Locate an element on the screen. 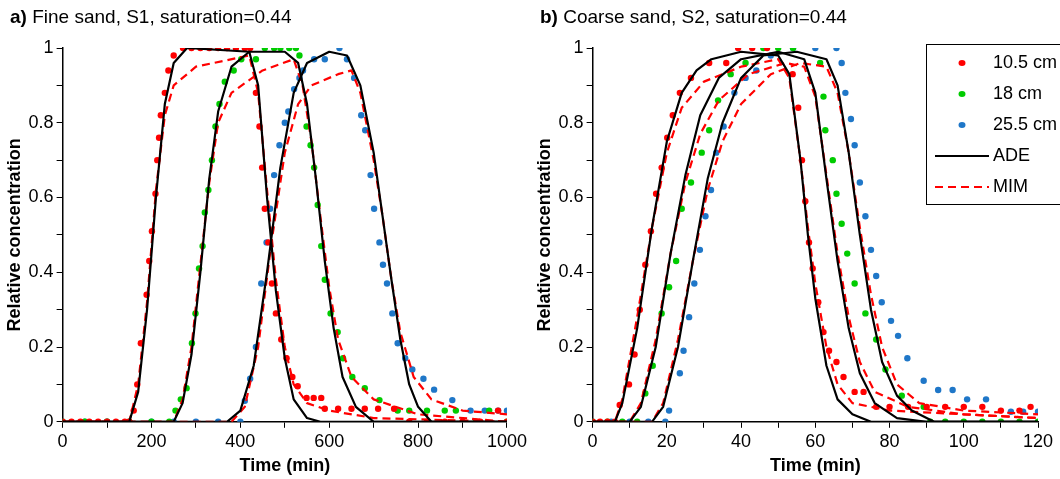 The height and width of the screenshot is (479, 1060). x-tick-label: 200 is located at coordinates (151, 440).